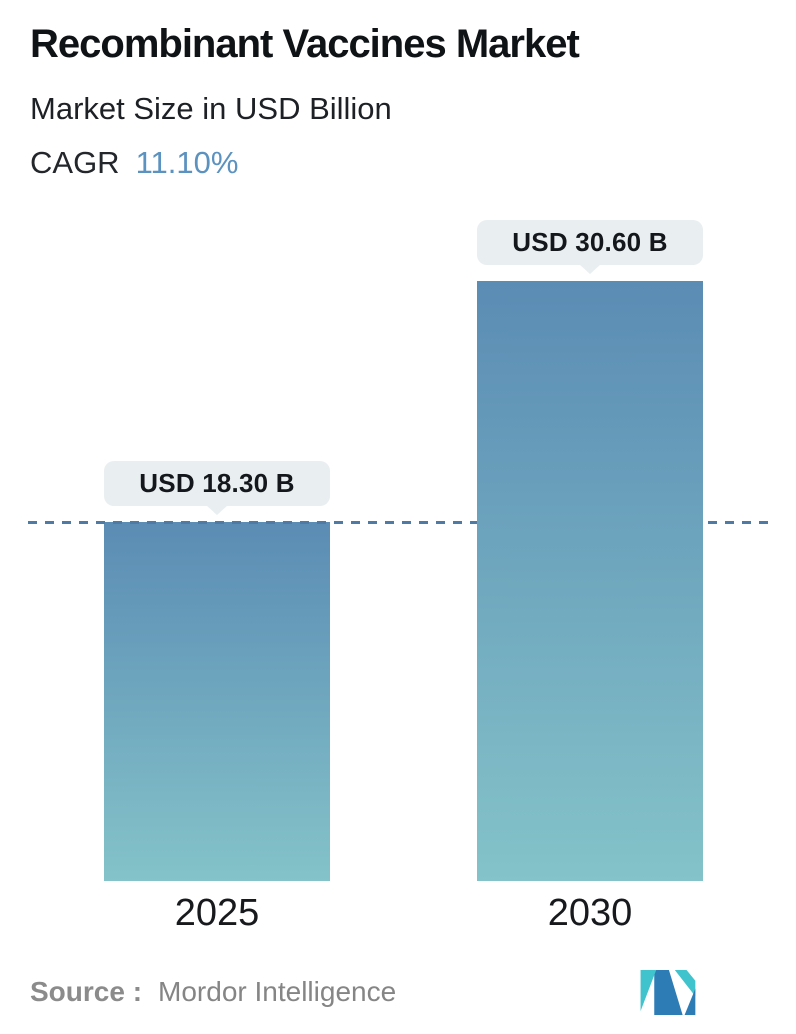 The image size is (796, 1034). What do you see at coordinates (277, 991) in the screenshot?
I see `source-value: Mordor Intelligence` at bounding box center [277, 991].